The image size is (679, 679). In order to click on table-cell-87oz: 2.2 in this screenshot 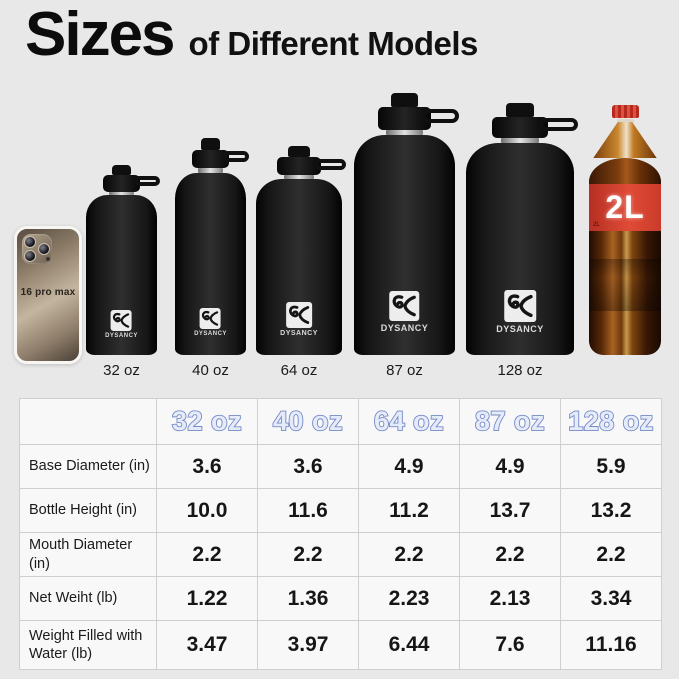, I will do `click(510, 554)`.